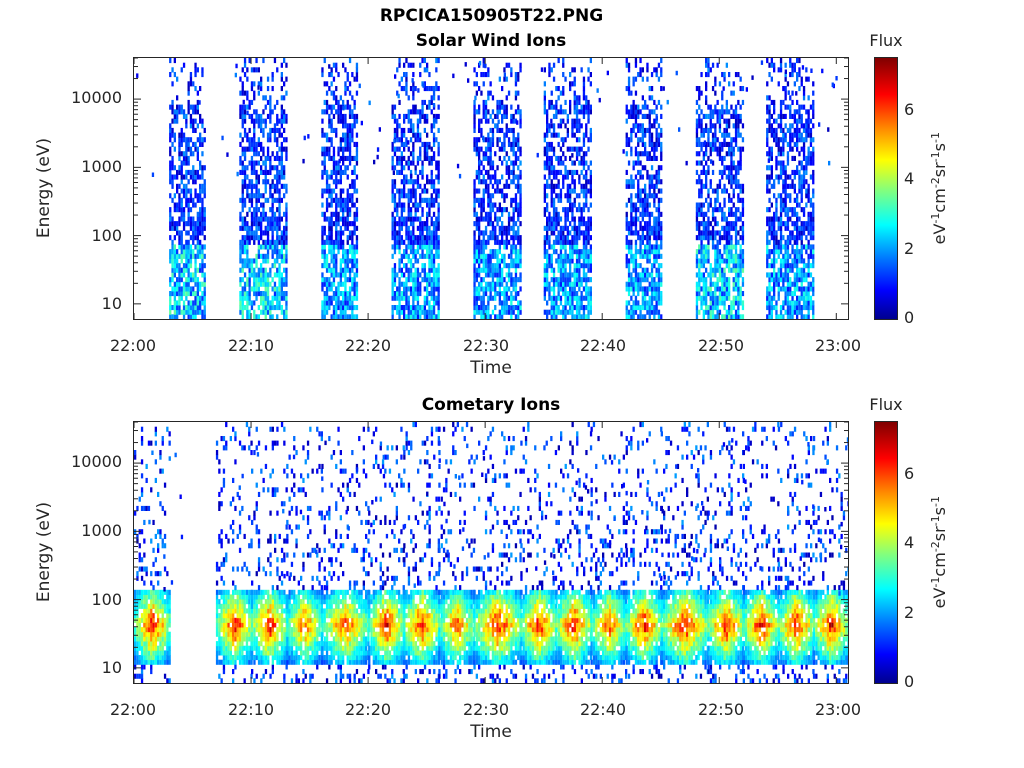  I want to click on panel-title-solar-wind: Solar Wind Ions, so click(491, 41).